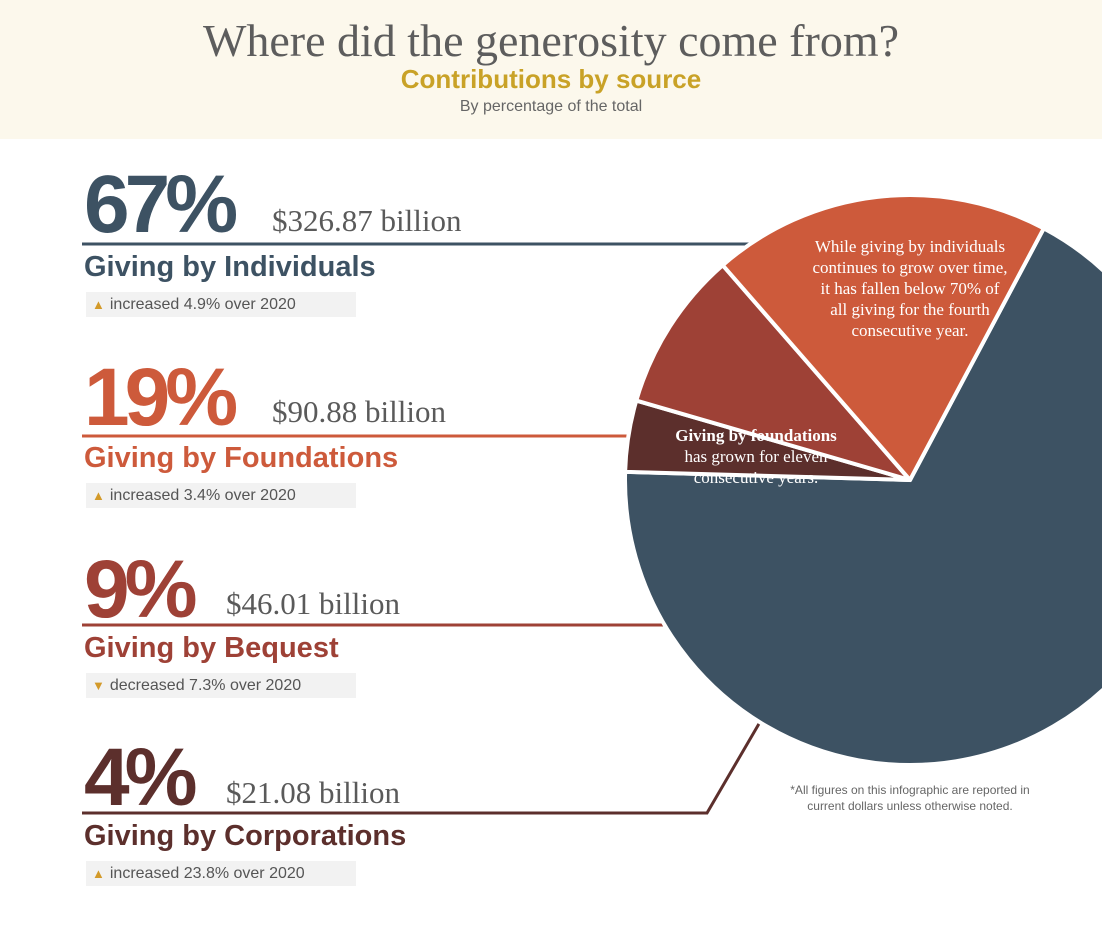 This screenshot has height=939, width=1102. I want to click on category-bequest: Giving by Bequest, so click(211, 648).